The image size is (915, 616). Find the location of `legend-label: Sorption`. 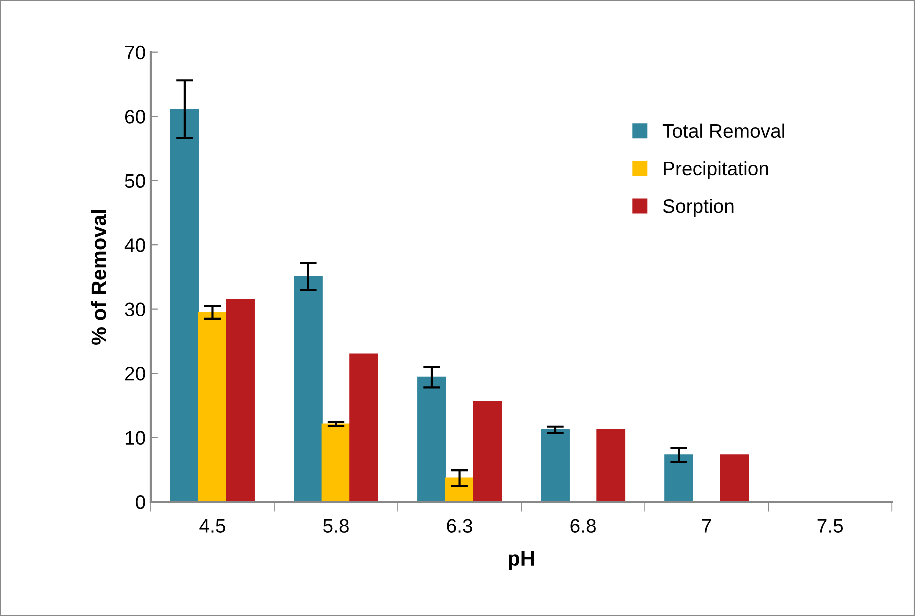

legend-label: Sorption is located at coordinates (698, 208).